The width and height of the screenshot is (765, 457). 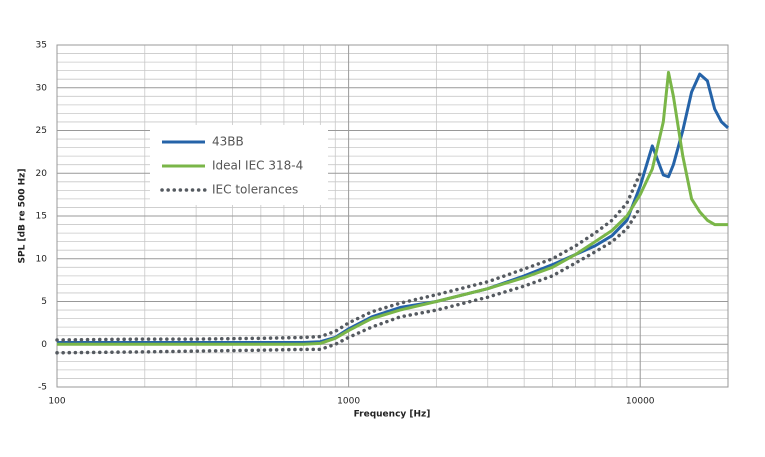 What do you see at coordinates (255, 190) in the screenshot?
I see `legend-label: IEC tolerances` at bounding box center [255, 190].